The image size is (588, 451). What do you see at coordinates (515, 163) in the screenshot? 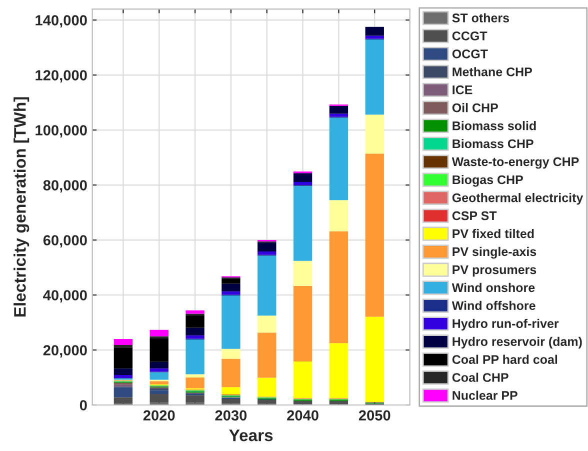
I see `legend-label: Waste-to-energy CHP` at bounding box center [515, 163].